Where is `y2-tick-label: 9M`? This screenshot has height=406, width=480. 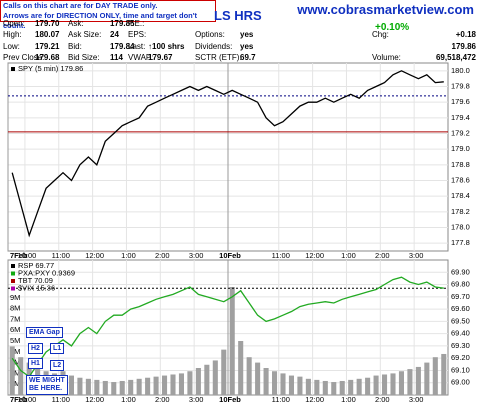 y2-tick-label: 9M is located at coordinates (15, 297).